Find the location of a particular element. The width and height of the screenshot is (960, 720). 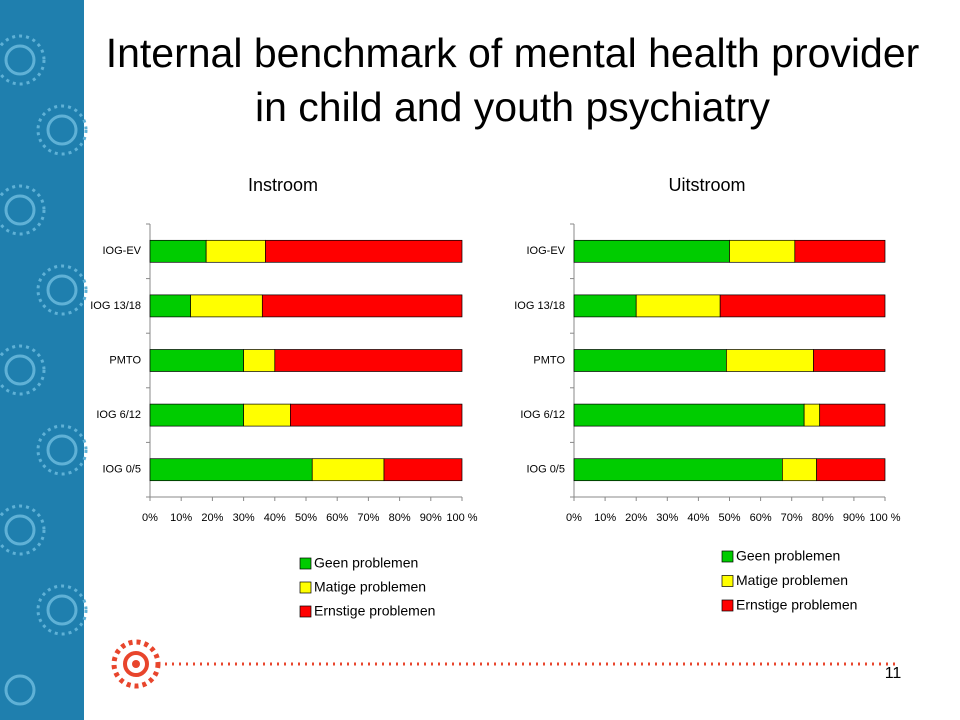

side-strip is located at coordinates (42, 360).